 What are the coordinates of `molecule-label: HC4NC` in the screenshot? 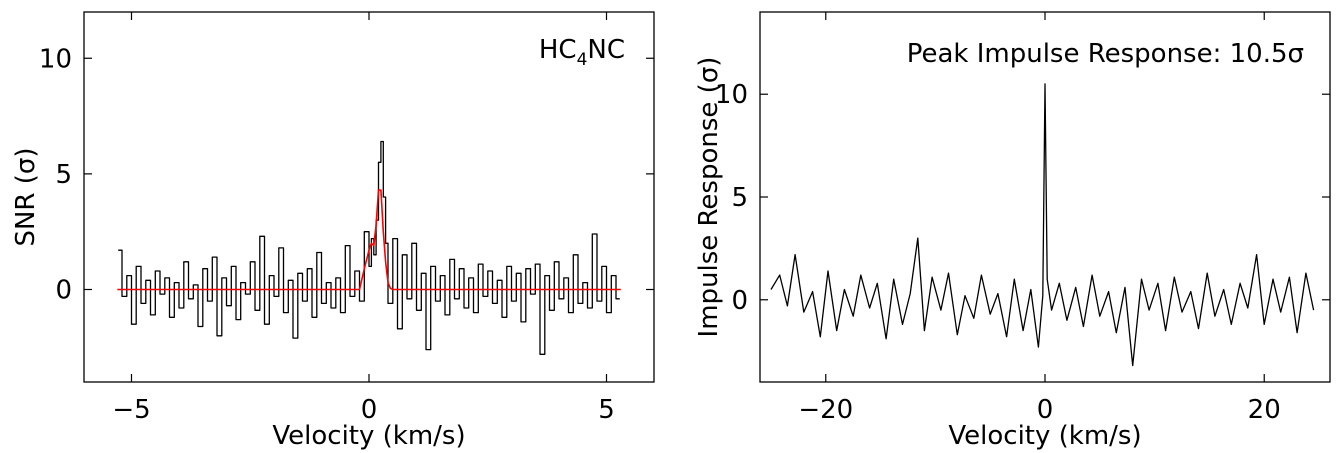 It's located at (582, 52).